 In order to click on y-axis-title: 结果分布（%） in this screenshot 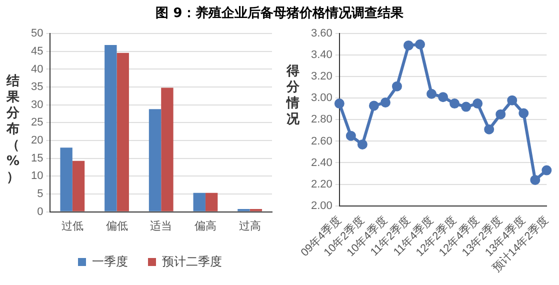, I will do `click(13, 130)`.